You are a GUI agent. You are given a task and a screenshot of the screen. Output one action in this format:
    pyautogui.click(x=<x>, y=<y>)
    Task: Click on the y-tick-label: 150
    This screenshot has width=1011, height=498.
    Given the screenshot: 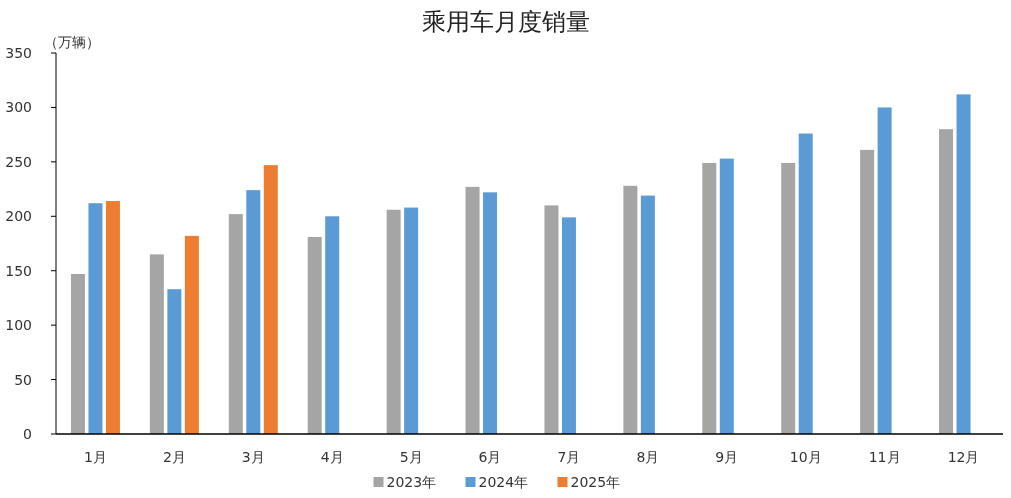 What is the action you would take?
    pyautogui.click(x=18, y=270)
    